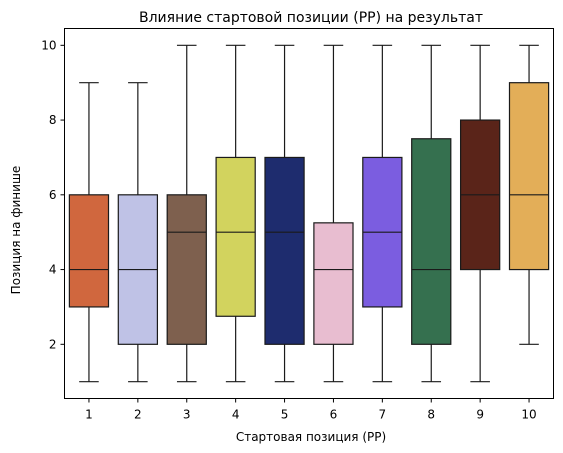  What do you see at coordinates (89, 415) in the screenshot?
I see `x-tick-label: 1` at bounding box center [89, 415].